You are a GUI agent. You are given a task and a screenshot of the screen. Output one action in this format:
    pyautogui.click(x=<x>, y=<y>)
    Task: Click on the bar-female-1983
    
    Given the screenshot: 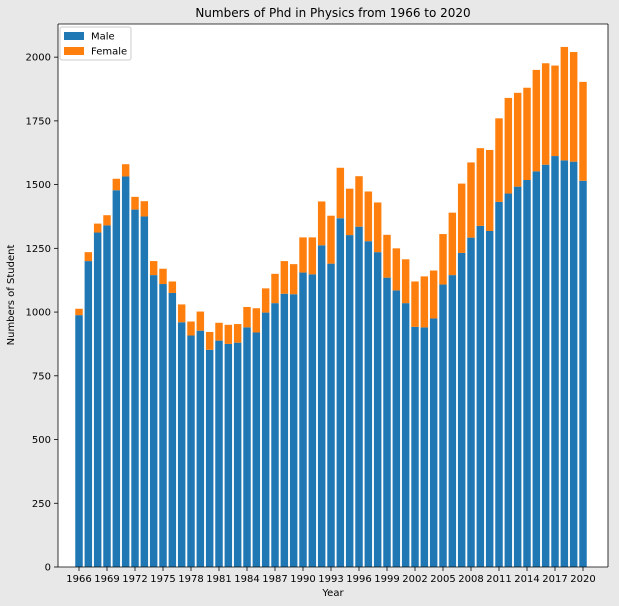 What is the action you would take?
    pyautogui.click(x=237, y=333)
    